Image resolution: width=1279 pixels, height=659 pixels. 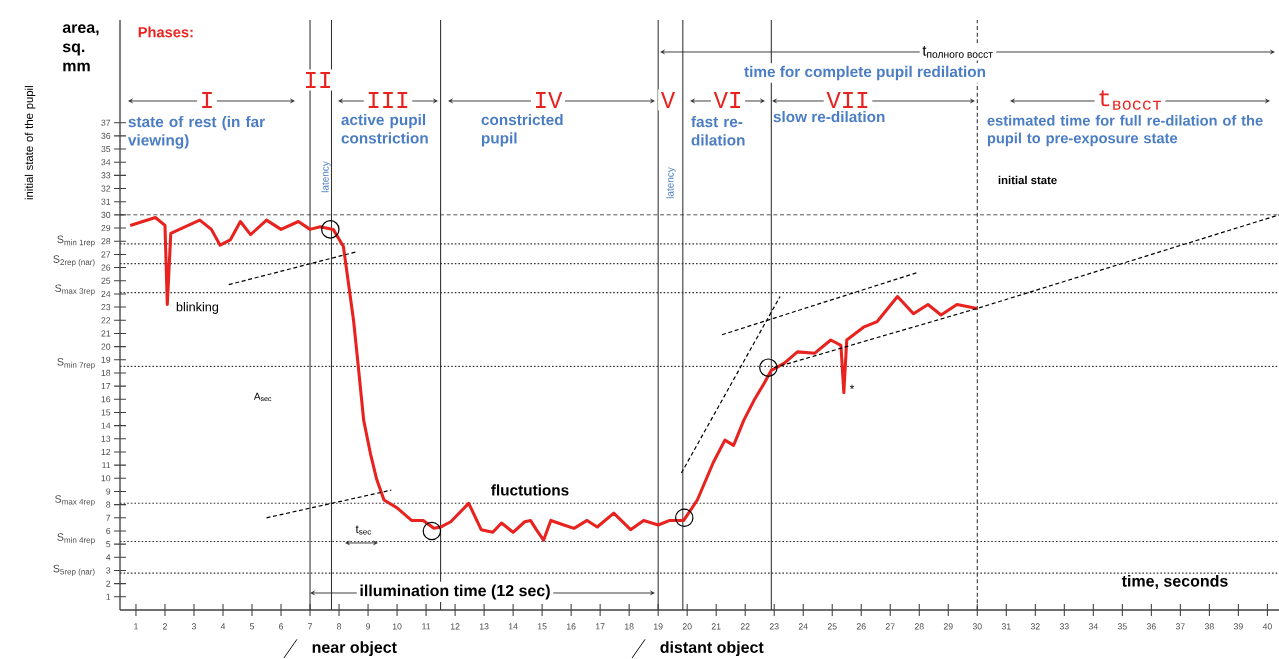 I want to click on y-tick-label: 5, so click(x=108, y=544).